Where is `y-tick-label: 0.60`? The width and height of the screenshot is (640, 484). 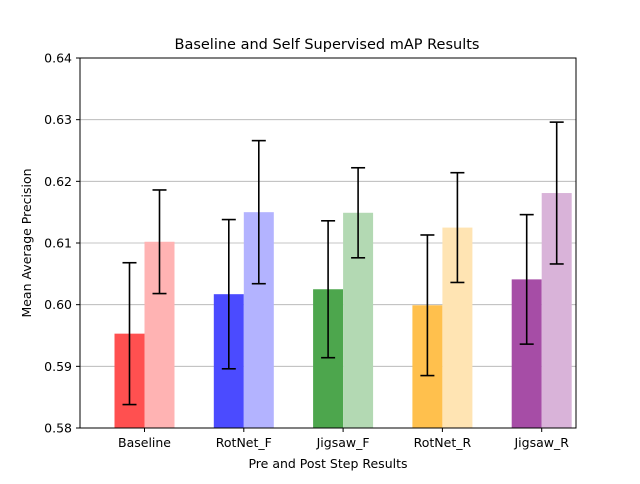 y-tick-label: 0.60 is located at coordinates (58, 304).